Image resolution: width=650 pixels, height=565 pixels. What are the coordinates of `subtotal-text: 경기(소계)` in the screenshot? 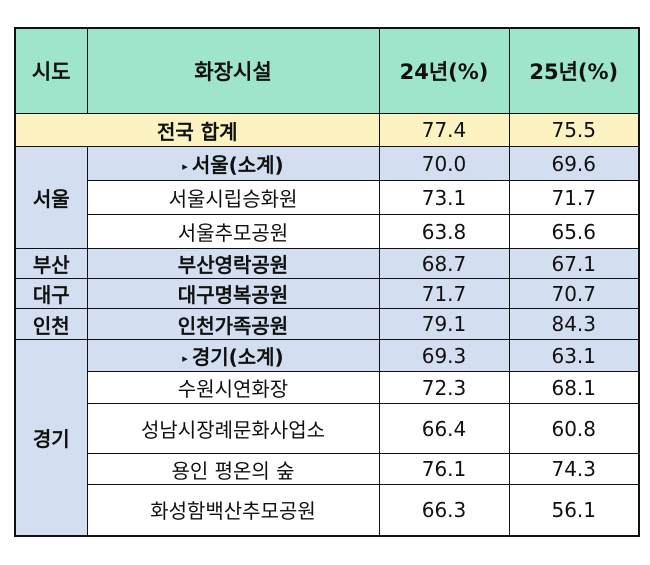 It's located at (237, 357).